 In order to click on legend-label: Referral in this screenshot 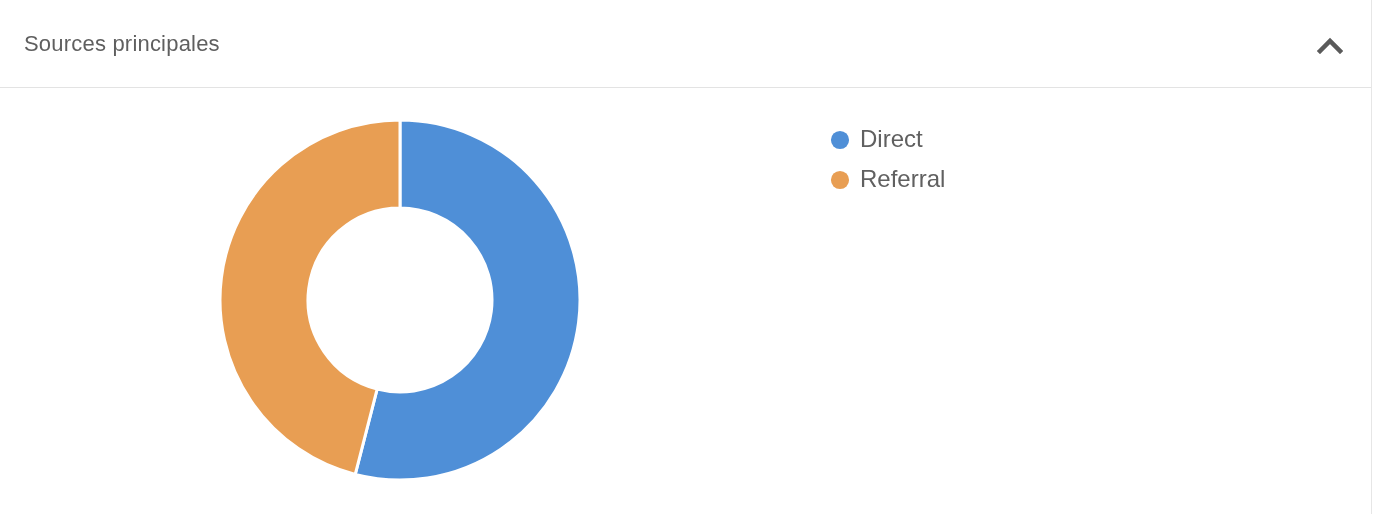, I will do `click(903, 178)`.